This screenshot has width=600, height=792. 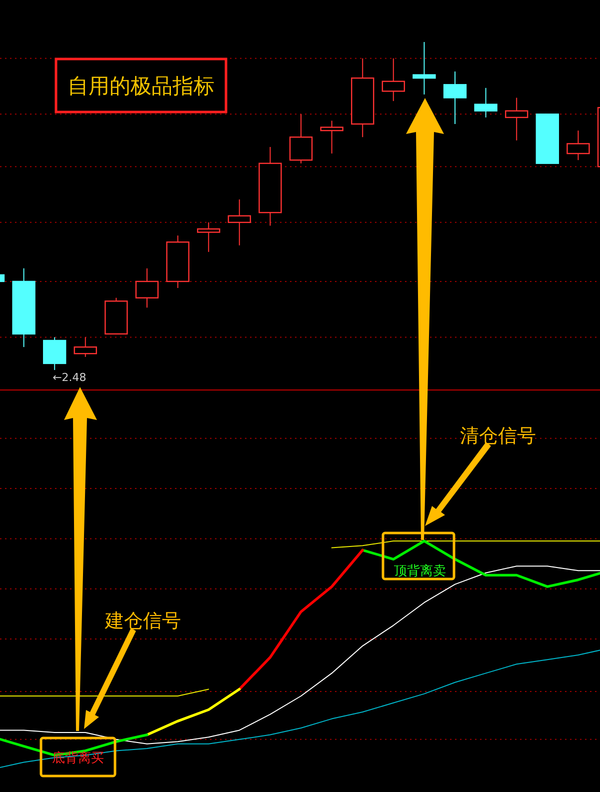 What do you see at coordinates (142, 621) in the screenshot?
I see `annotation: 建仓信号` at bounding box center [142, 621].